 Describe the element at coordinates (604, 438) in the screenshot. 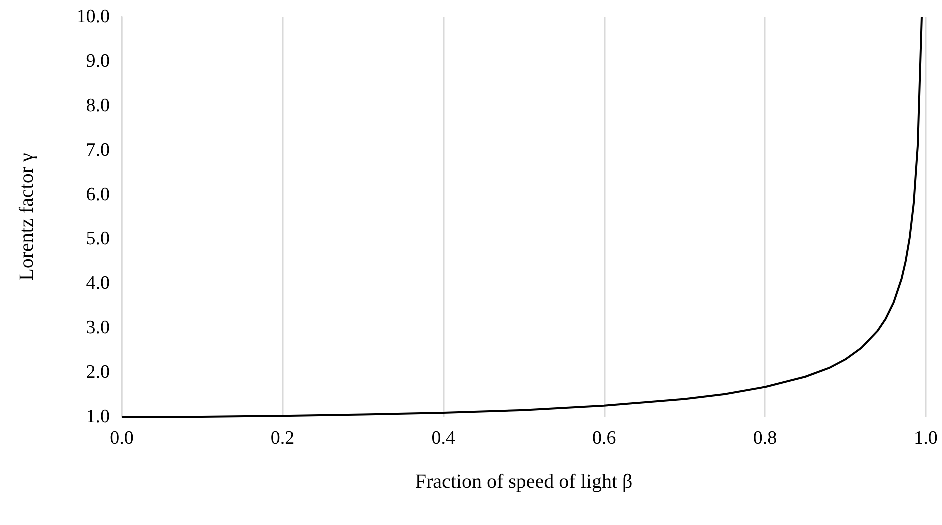

I see `x-tick-label: 0.6` at that location.